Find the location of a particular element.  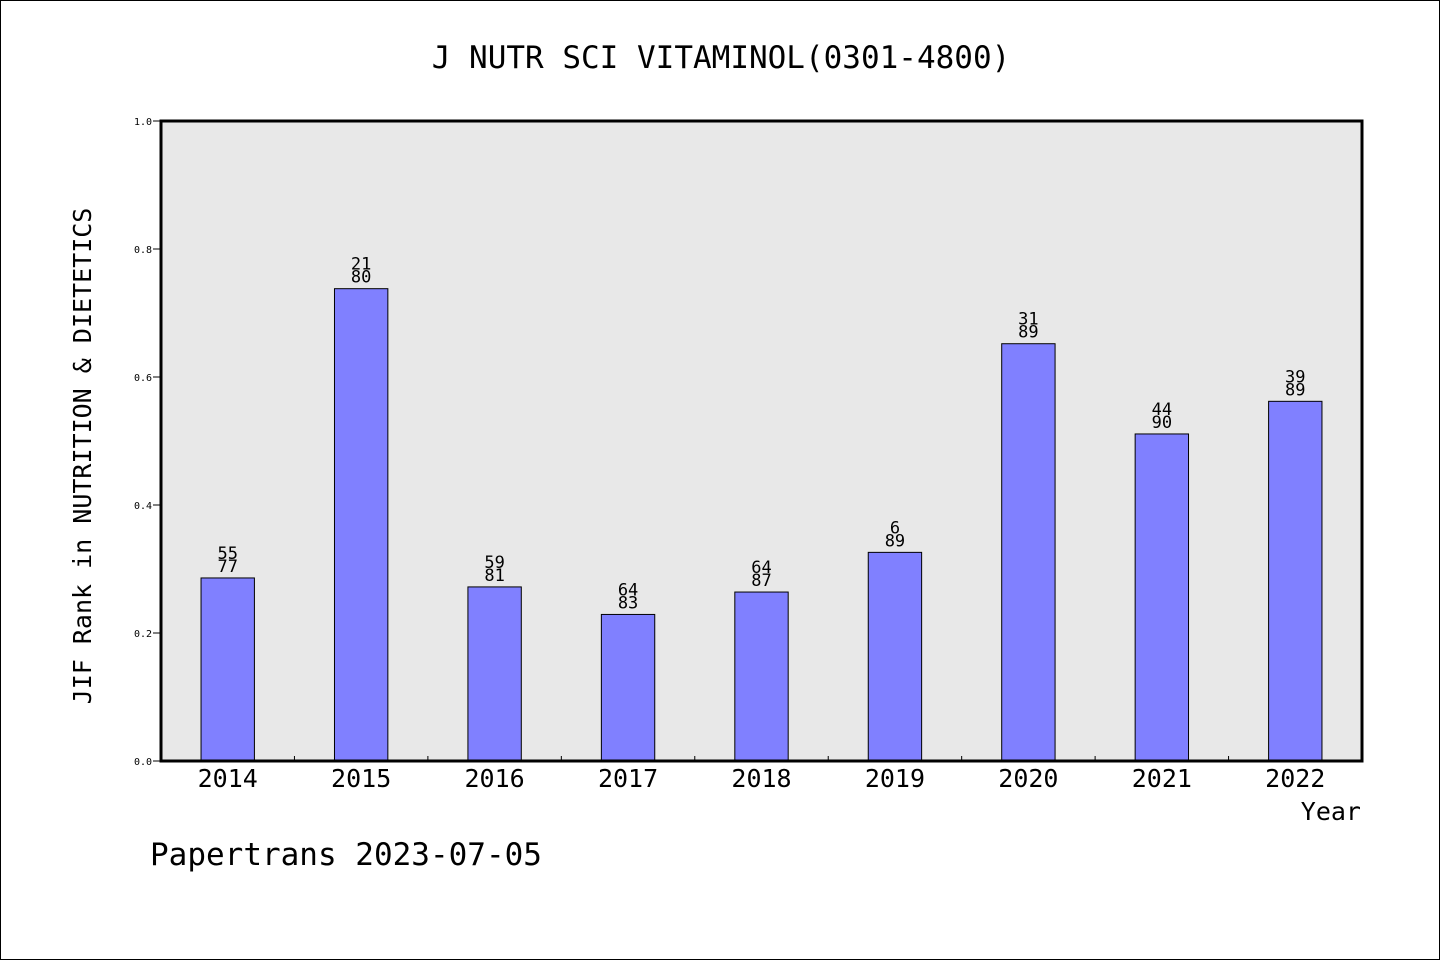

x-tick-label: 2017 is located at coordinates (628, 778).